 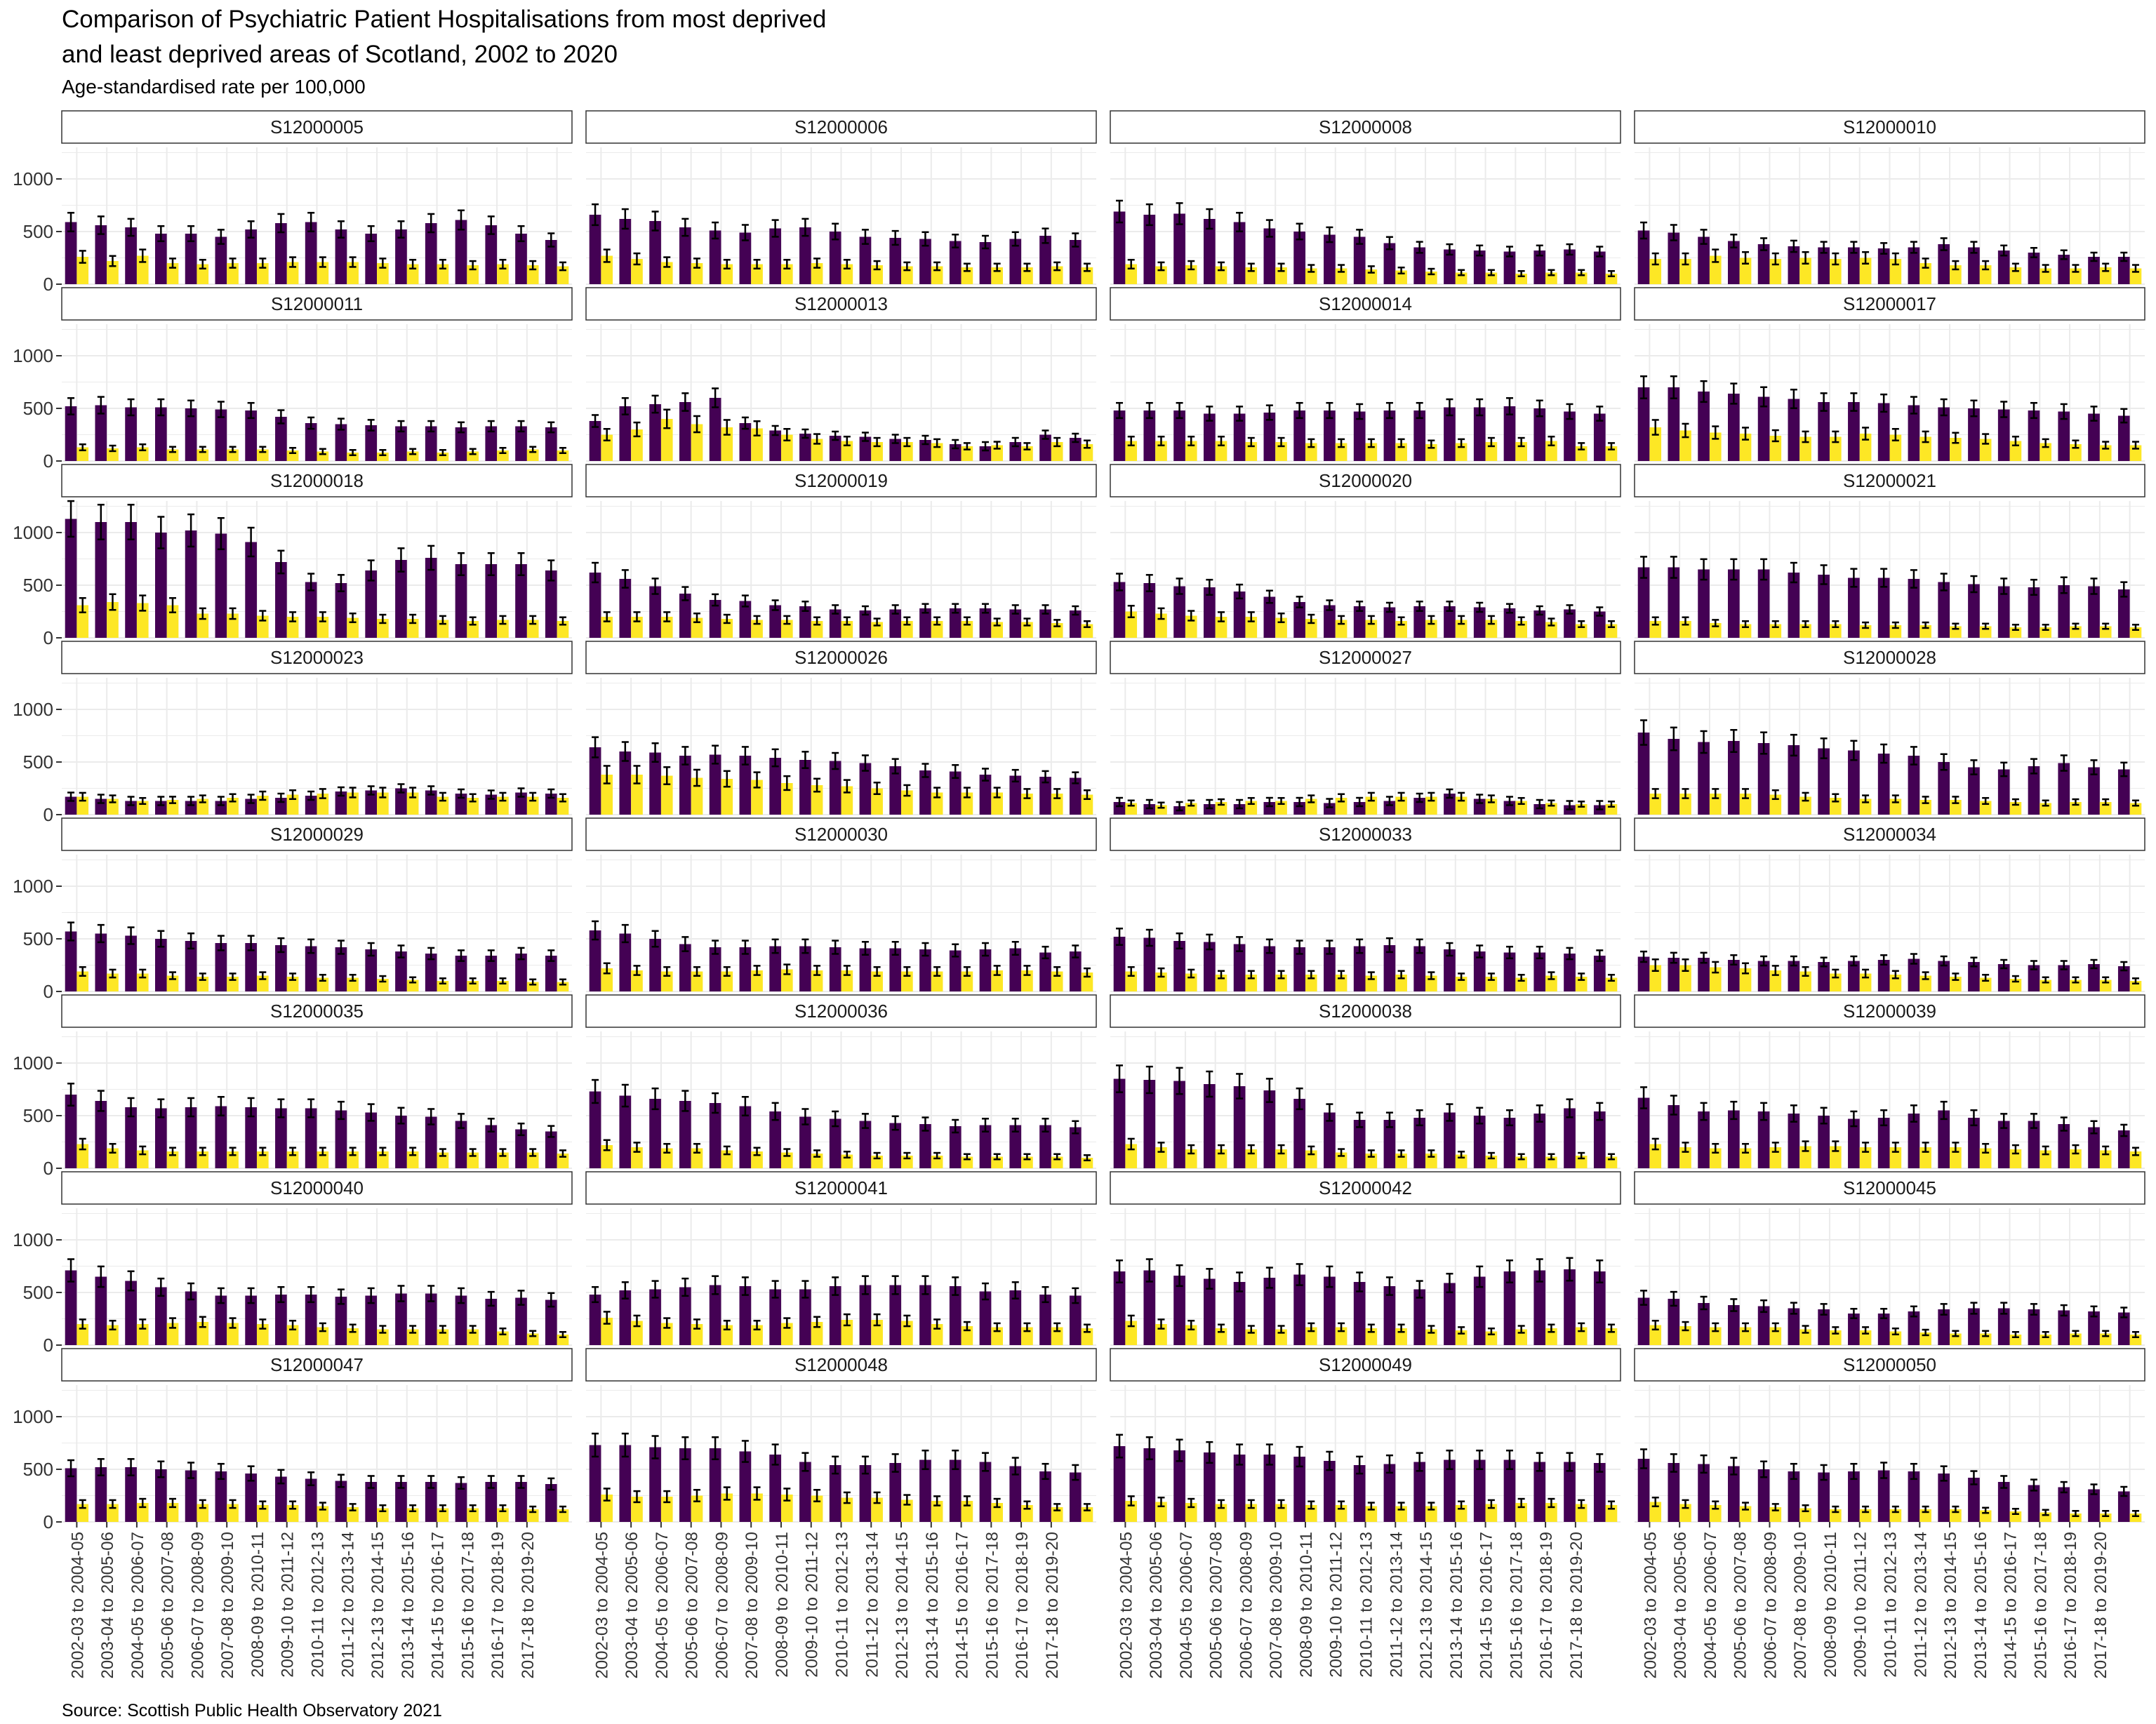 What do you see at coordinates (1365, 1081) in the screenshot?
I see `facet-panel-S12000038: S12000038` at bounding box center [1365, 1081].